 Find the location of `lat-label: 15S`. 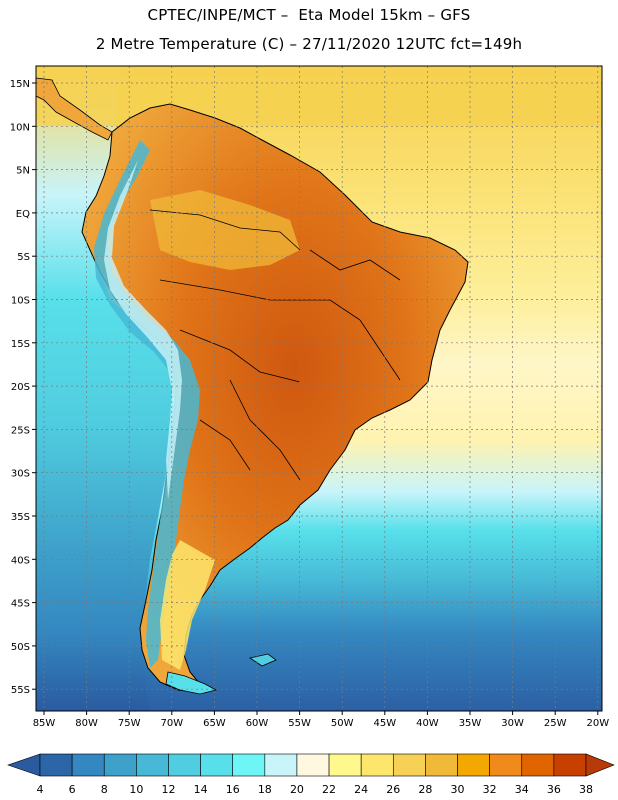

lat-label: 15S is located at coordinates (20, 344).